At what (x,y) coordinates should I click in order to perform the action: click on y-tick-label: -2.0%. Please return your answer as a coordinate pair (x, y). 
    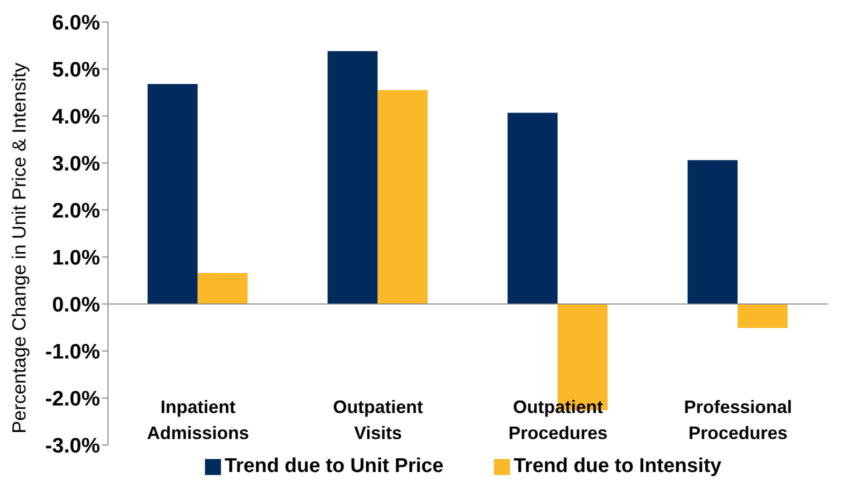
    Looking at the image, I should click on (72, 398).